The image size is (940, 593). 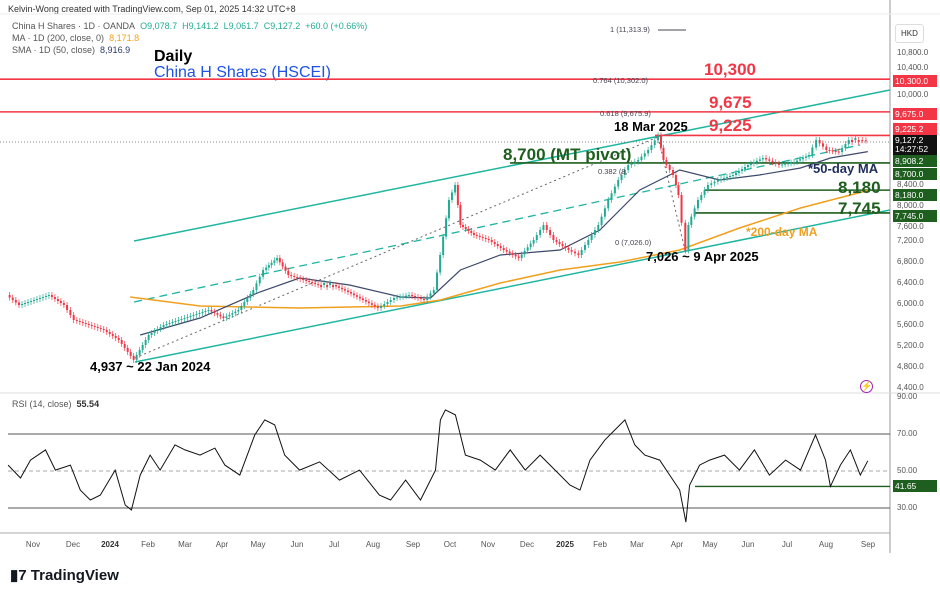 I want to click on sma-legend: SMA · 1D (50, close) 8,916.9, so click(x=189, y=50).